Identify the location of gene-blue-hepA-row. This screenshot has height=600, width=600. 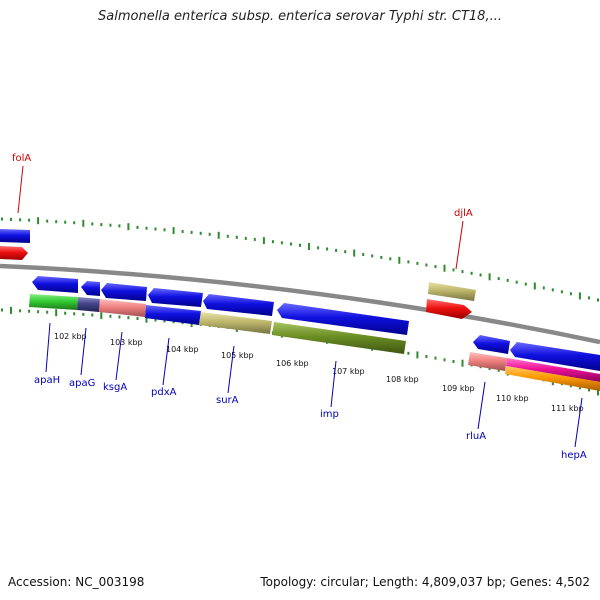
(555, 356).